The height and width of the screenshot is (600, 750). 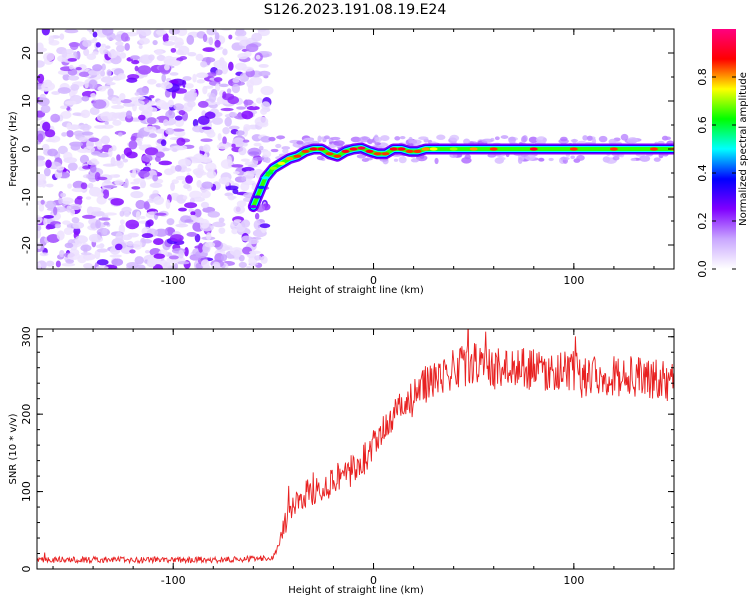 What do you see at coordinates (26, 53) in the screenshot?
I see `y-tick-label: 20` at bounding box center [26, 53].